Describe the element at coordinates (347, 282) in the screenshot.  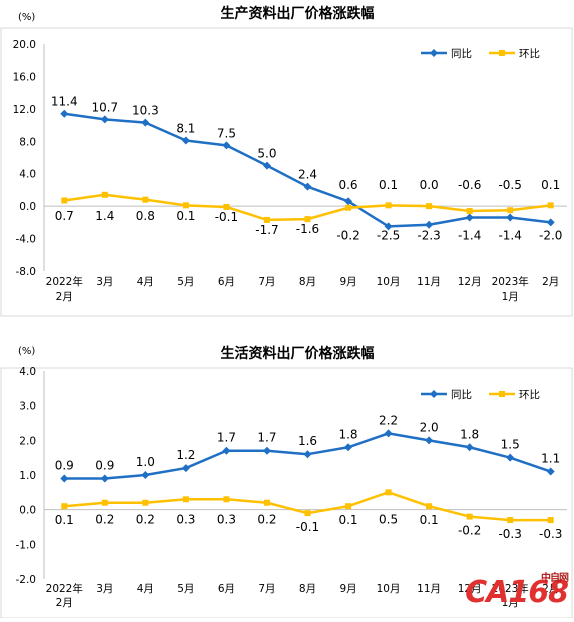
I see `x-tick-label: 9月` at that location.